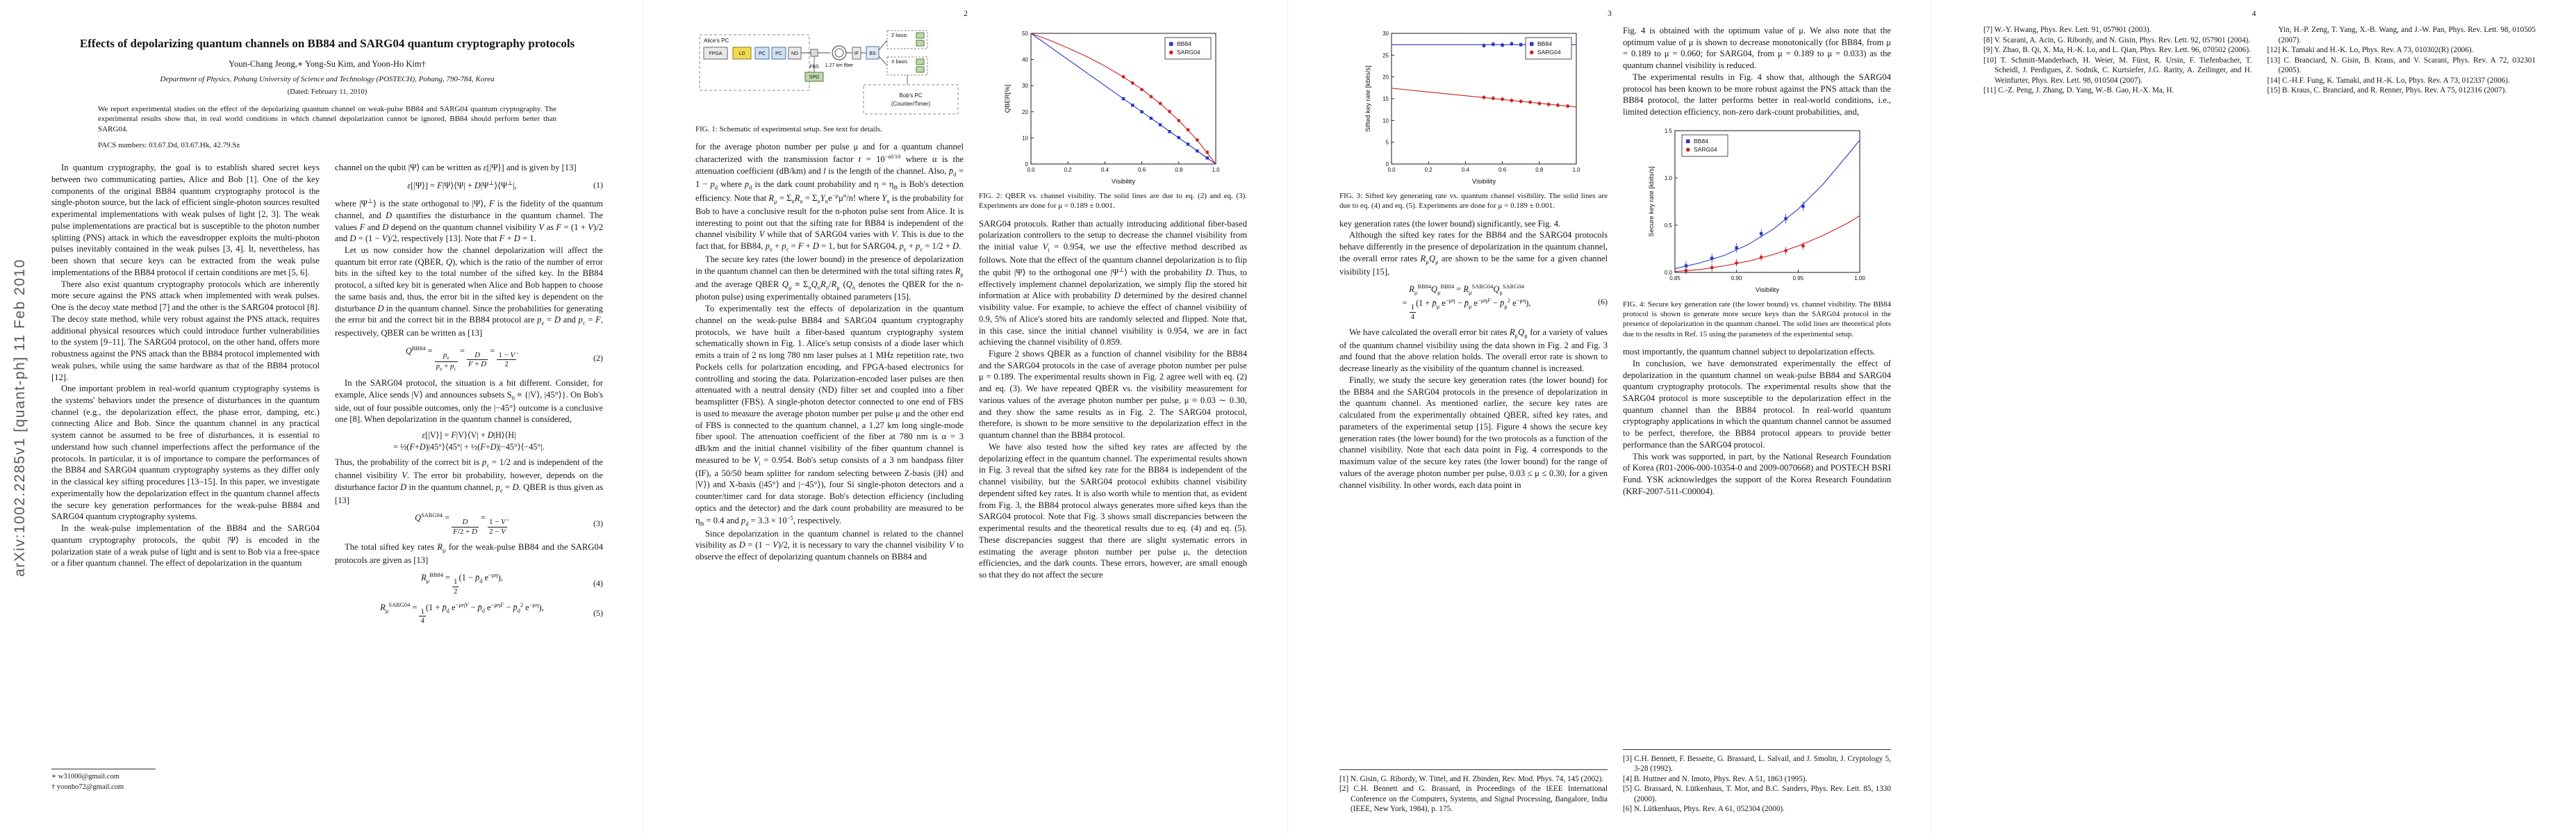 The image size is (2576, 834). Describe the element at coordinates (1652, 201) in the screenshot. I see `svg-text: Secure key rate [kbits/s]` at that location.